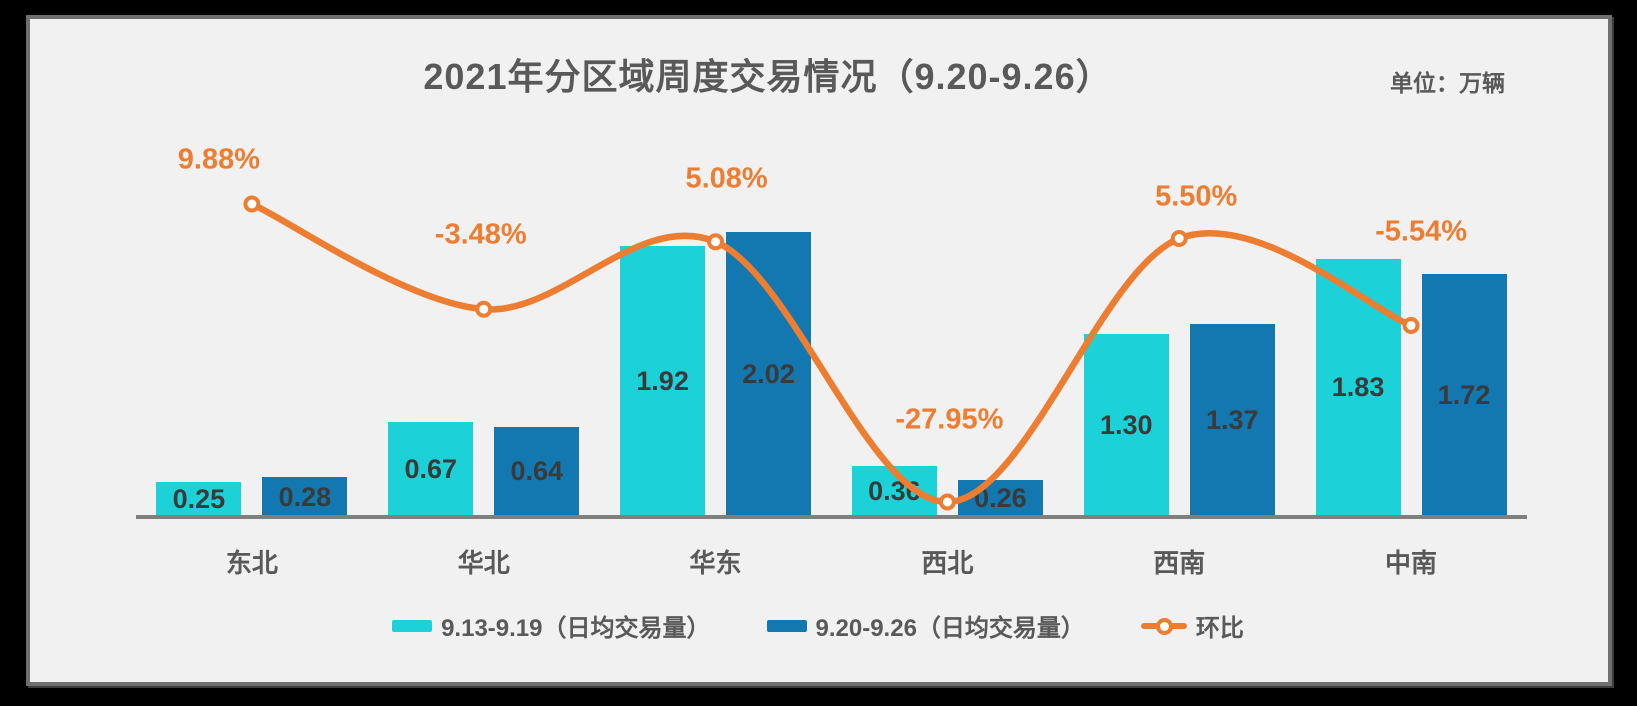 The image size is (1637, 706). I want to click on legend: 9.13-9.19（日均交易量） 9.20-9.26（日均交易量） 环比, so click(818, 625).